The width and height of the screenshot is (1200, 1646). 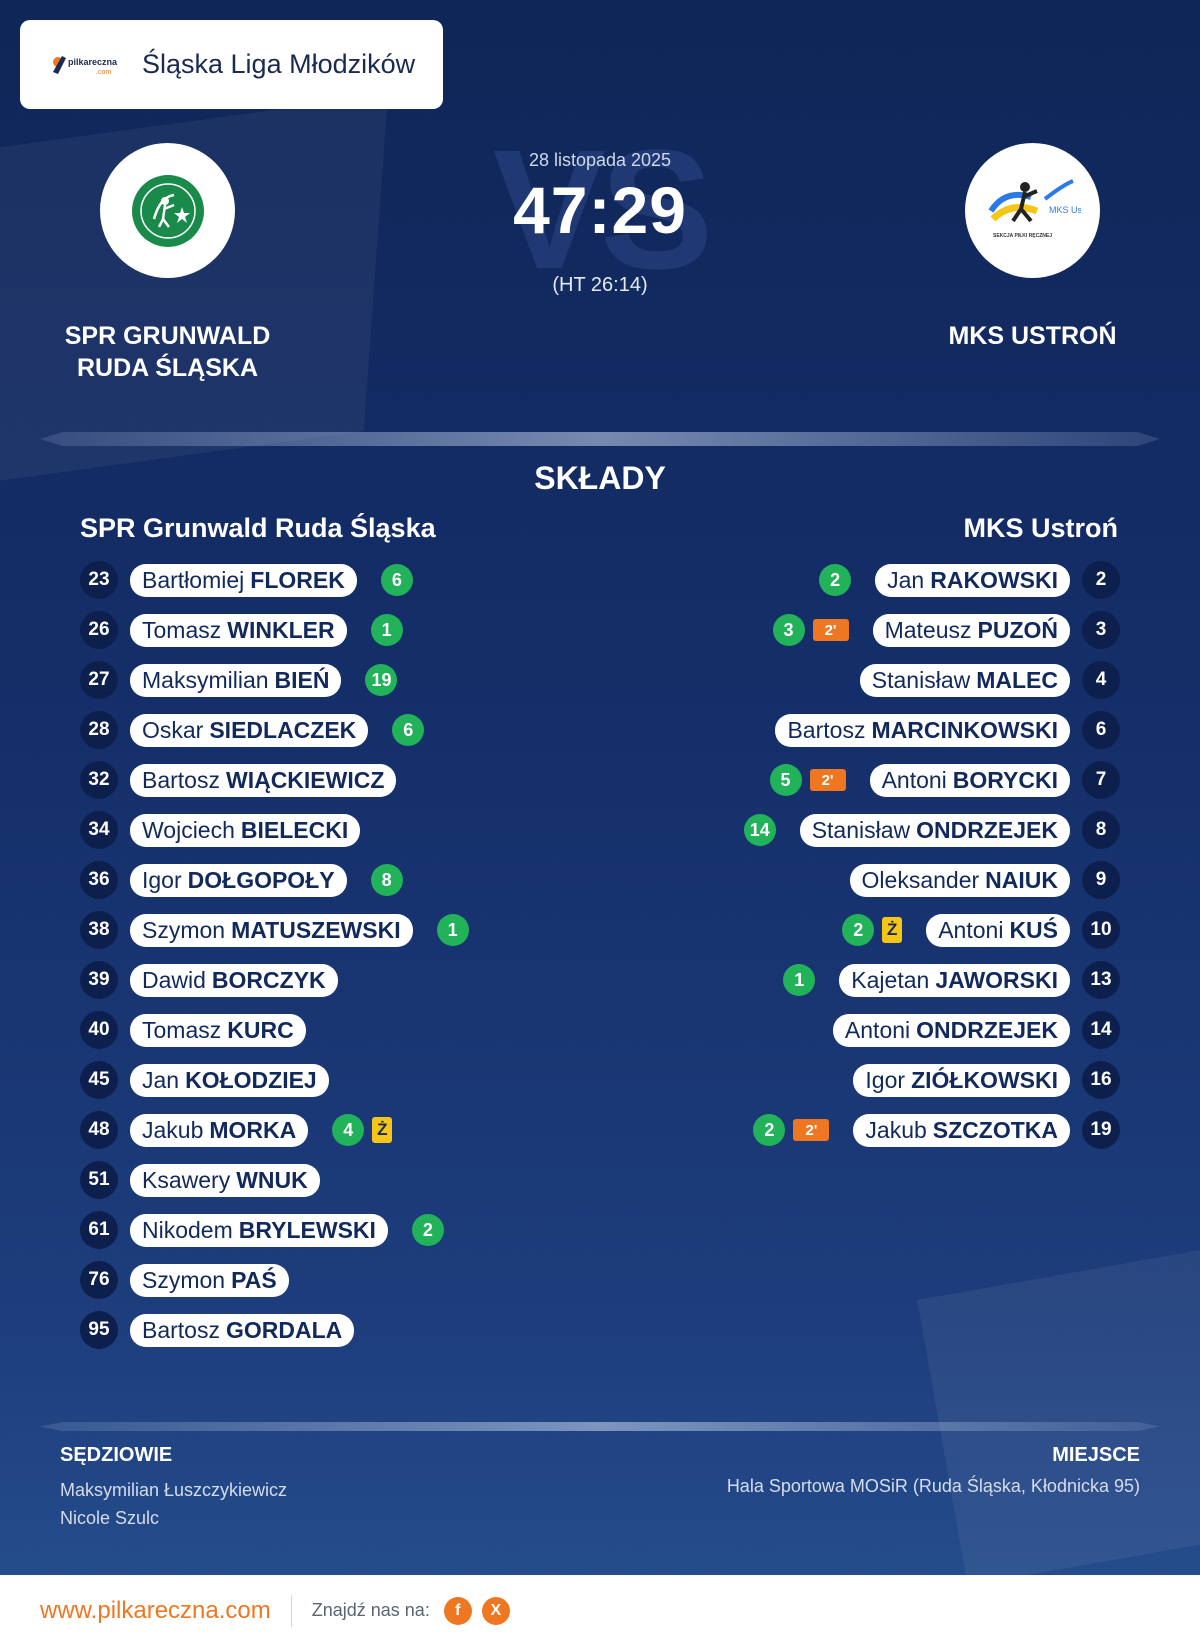 What do you see at coordinates (279, 64) in the screenshot?
I see `league-name: Śląska Liga Młodzików` at bounding box center [279, 64].